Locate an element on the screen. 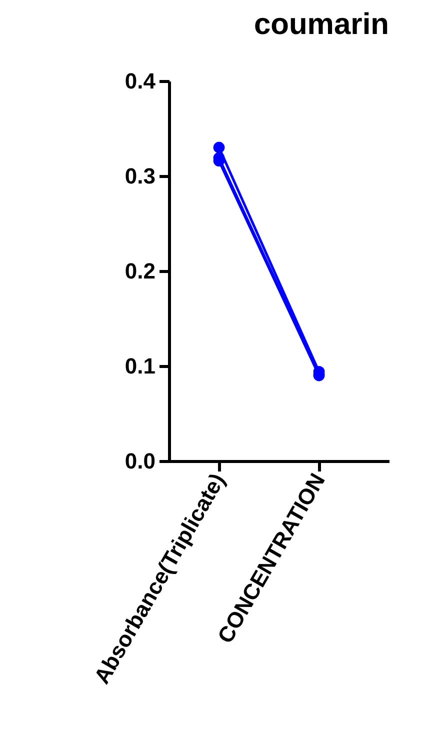 This screenshot has height=740, width=421. y-tick-label: 0.3 is located at coordinates (140, 176).